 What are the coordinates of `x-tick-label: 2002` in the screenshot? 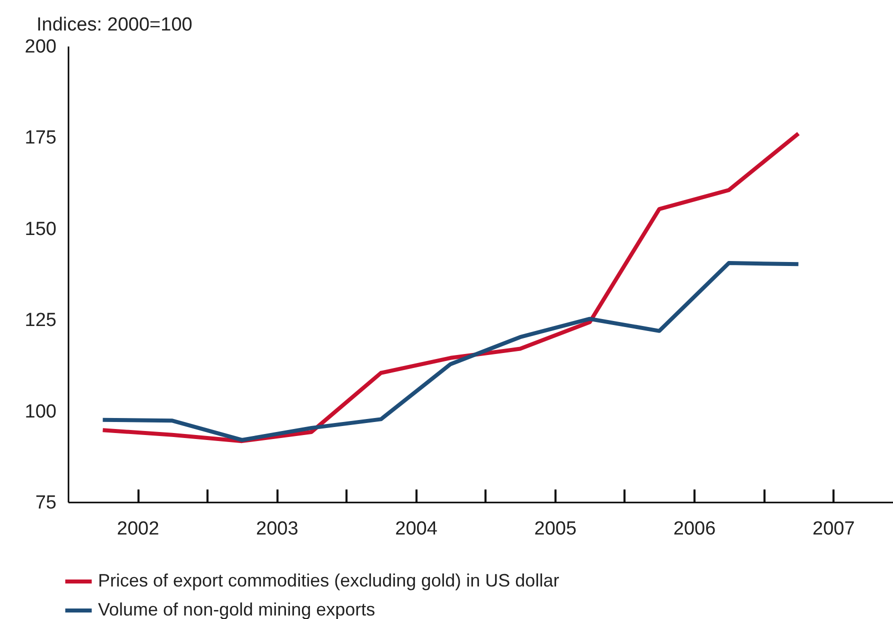 It's located at (138, 529).